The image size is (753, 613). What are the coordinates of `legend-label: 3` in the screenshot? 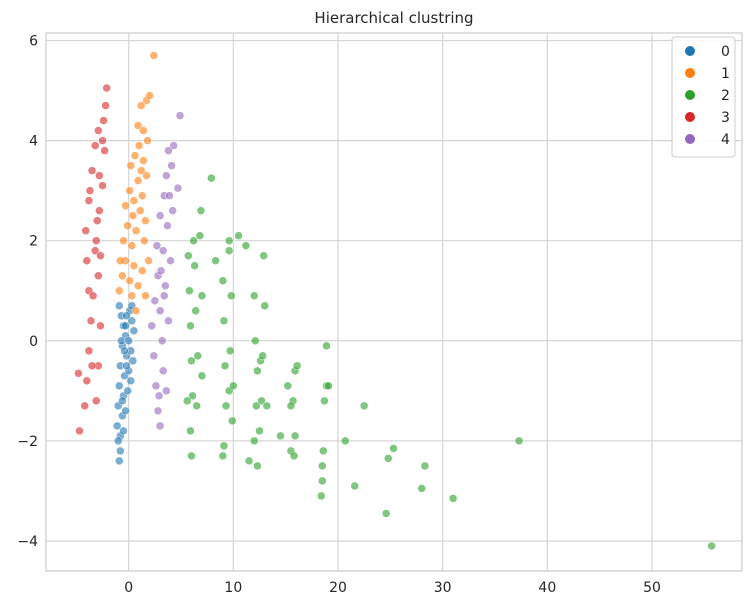 It's located at (725, 118).